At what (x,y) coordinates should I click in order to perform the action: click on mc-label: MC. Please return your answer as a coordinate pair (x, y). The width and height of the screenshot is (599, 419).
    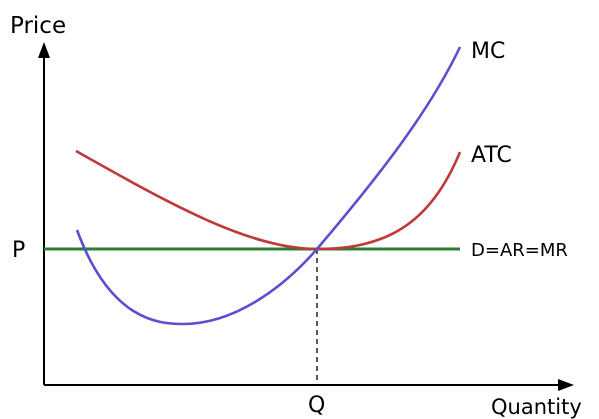
    Looking at the image, I should click on (488, 51).